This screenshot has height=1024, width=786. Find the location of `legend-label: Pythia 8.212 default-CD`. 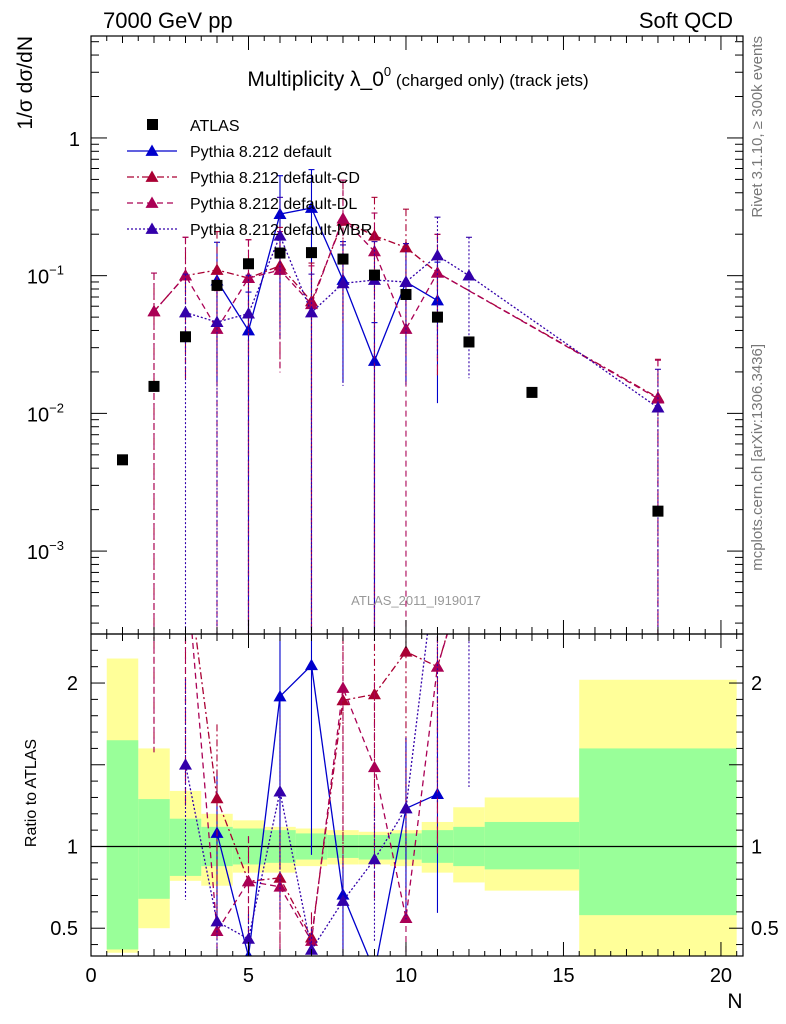

legend-label: Pythia 8.212 default-CD is located at coordinates (275, 178).